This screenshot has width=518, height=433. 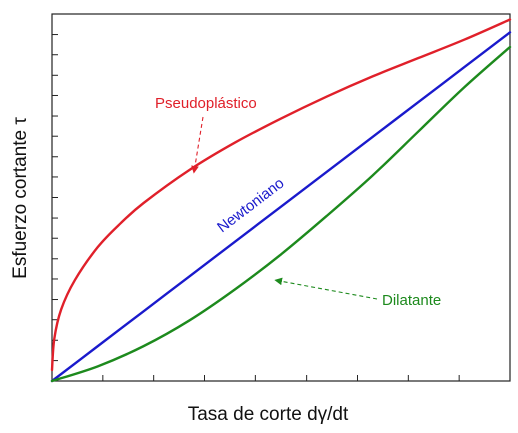 What do you see at coordinates (250, 206) in the screenshot?
I see `label-newtoniano: Newtoniano` at bounding box center [250, 206].